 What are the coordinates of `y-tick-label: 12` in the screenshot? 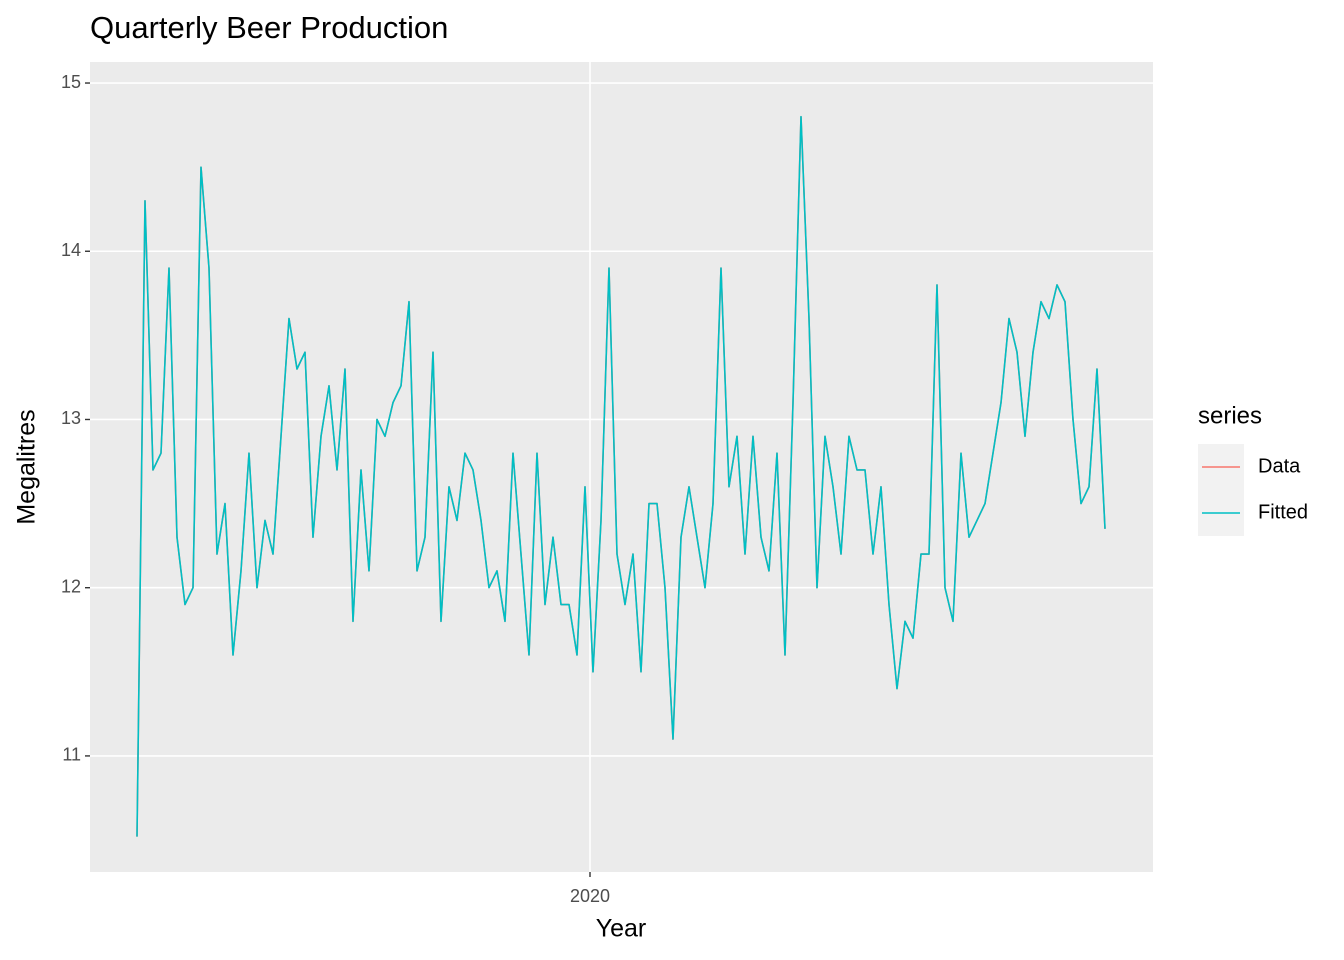 It's located at (71, 586).